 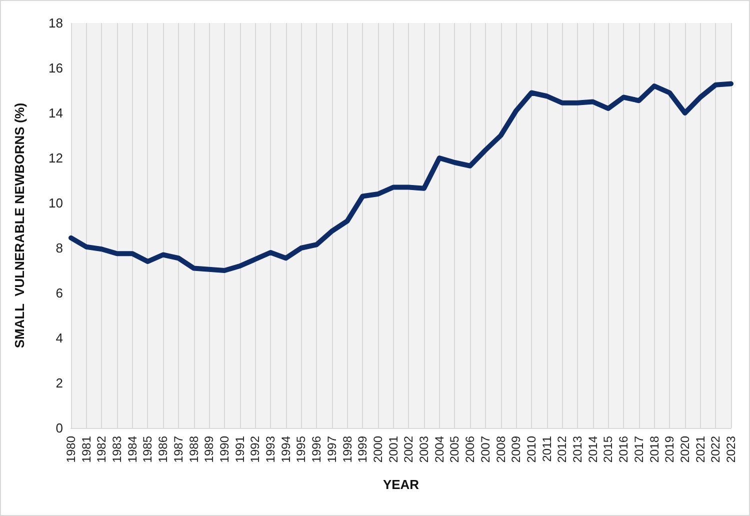 What do you see at coordinates (59, 428) in the screenshot?
I see `y-tick-label: 0` at bounding box center [59, 428].